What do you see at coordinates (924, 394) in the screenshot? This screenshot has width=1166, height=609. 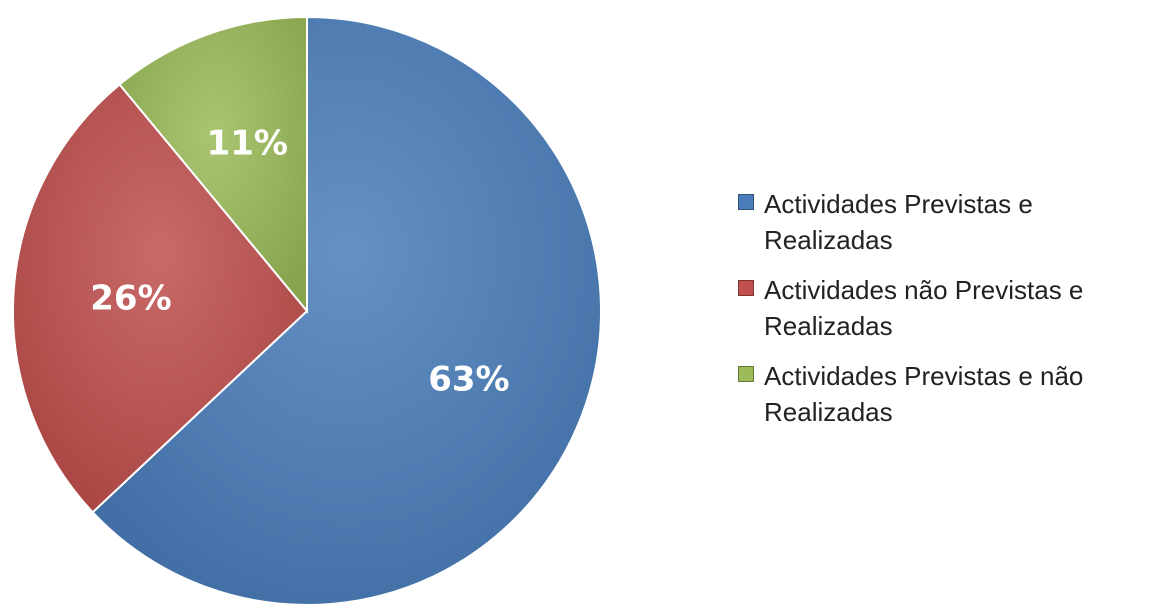 I see `legend-label: Actividades Previstas e não Realizadas` at bounding box center [924, 394].